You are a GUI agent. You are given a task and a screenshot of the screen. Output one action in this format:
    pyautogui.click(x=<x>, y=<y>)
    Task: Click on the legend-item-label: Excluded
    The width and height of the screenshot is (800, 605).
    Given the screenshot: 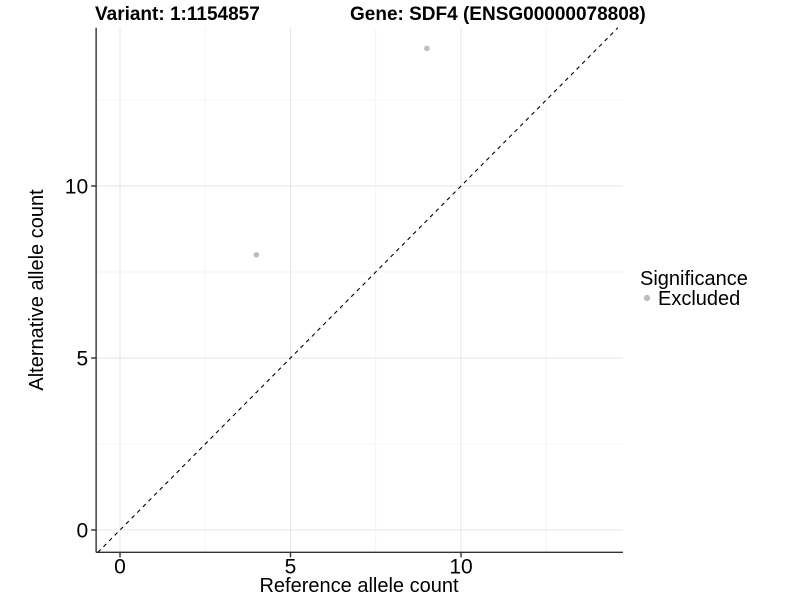 What is the action you would take?
    pyautogui.click(x=699, y=299)
    